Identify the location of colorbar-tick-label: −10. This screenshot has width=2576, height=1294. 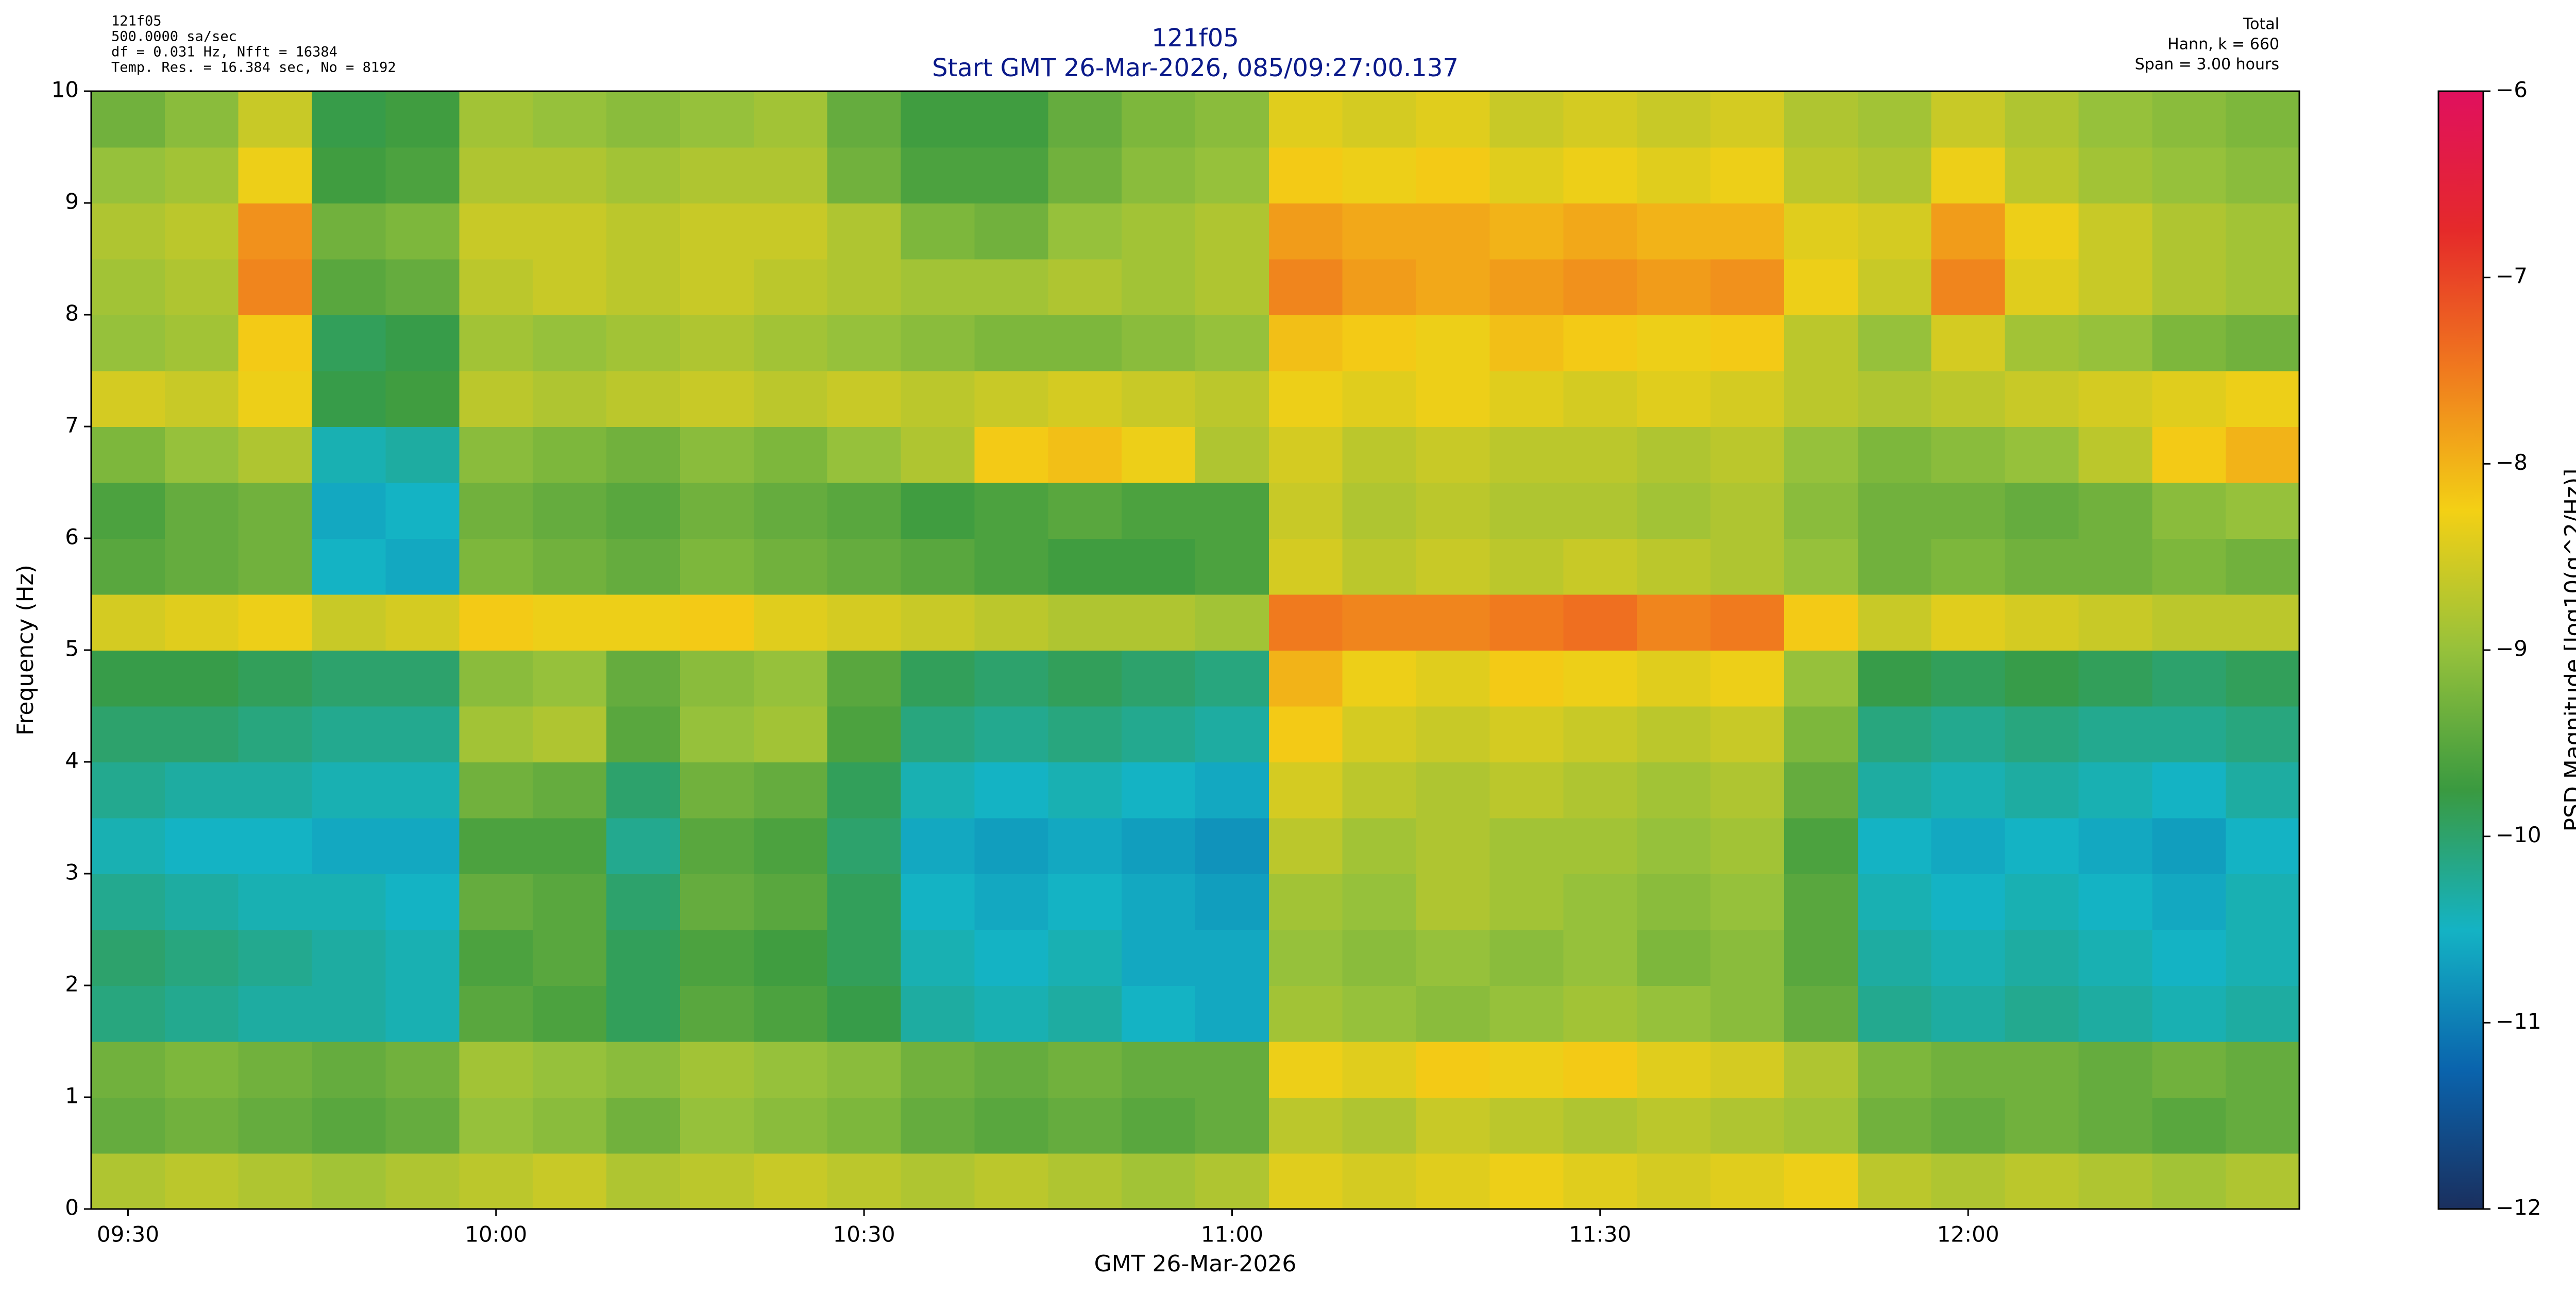
(2518, 834).